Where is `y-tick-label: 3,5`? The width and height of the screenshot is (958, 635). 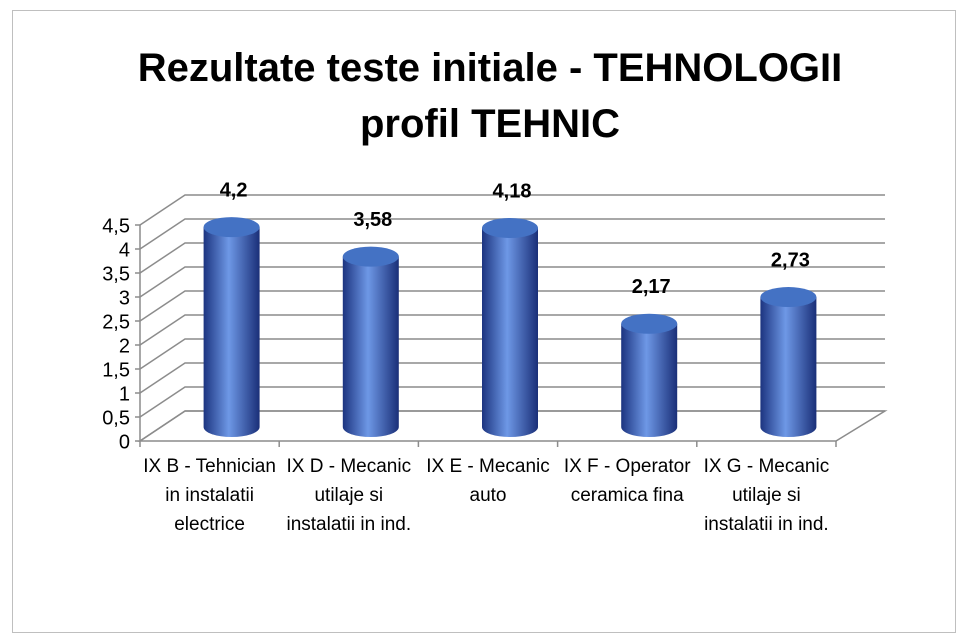
y-tick-label: 3,5 is located at coordinates (116, 274).